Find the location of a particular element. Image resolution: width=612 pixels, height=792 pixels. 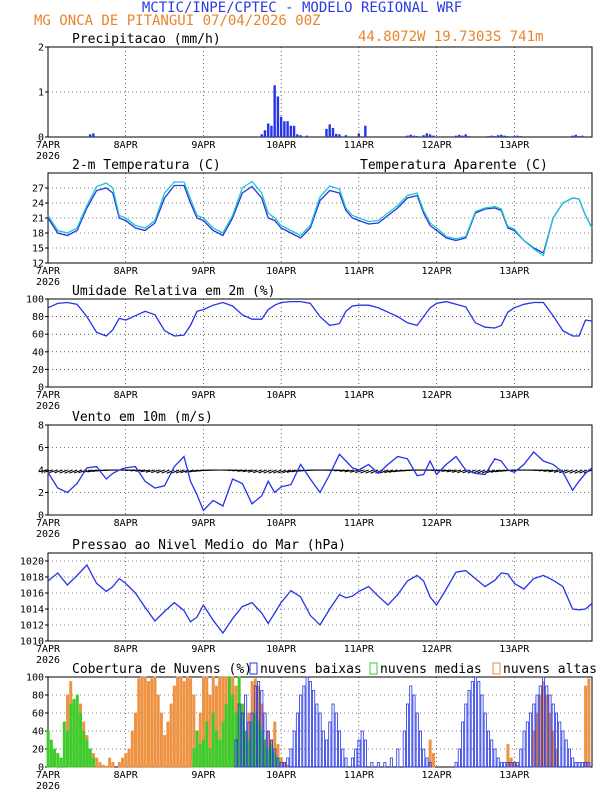

panel-title: Cobertura de Nuvens (%) is located at coordinates (162, 669).